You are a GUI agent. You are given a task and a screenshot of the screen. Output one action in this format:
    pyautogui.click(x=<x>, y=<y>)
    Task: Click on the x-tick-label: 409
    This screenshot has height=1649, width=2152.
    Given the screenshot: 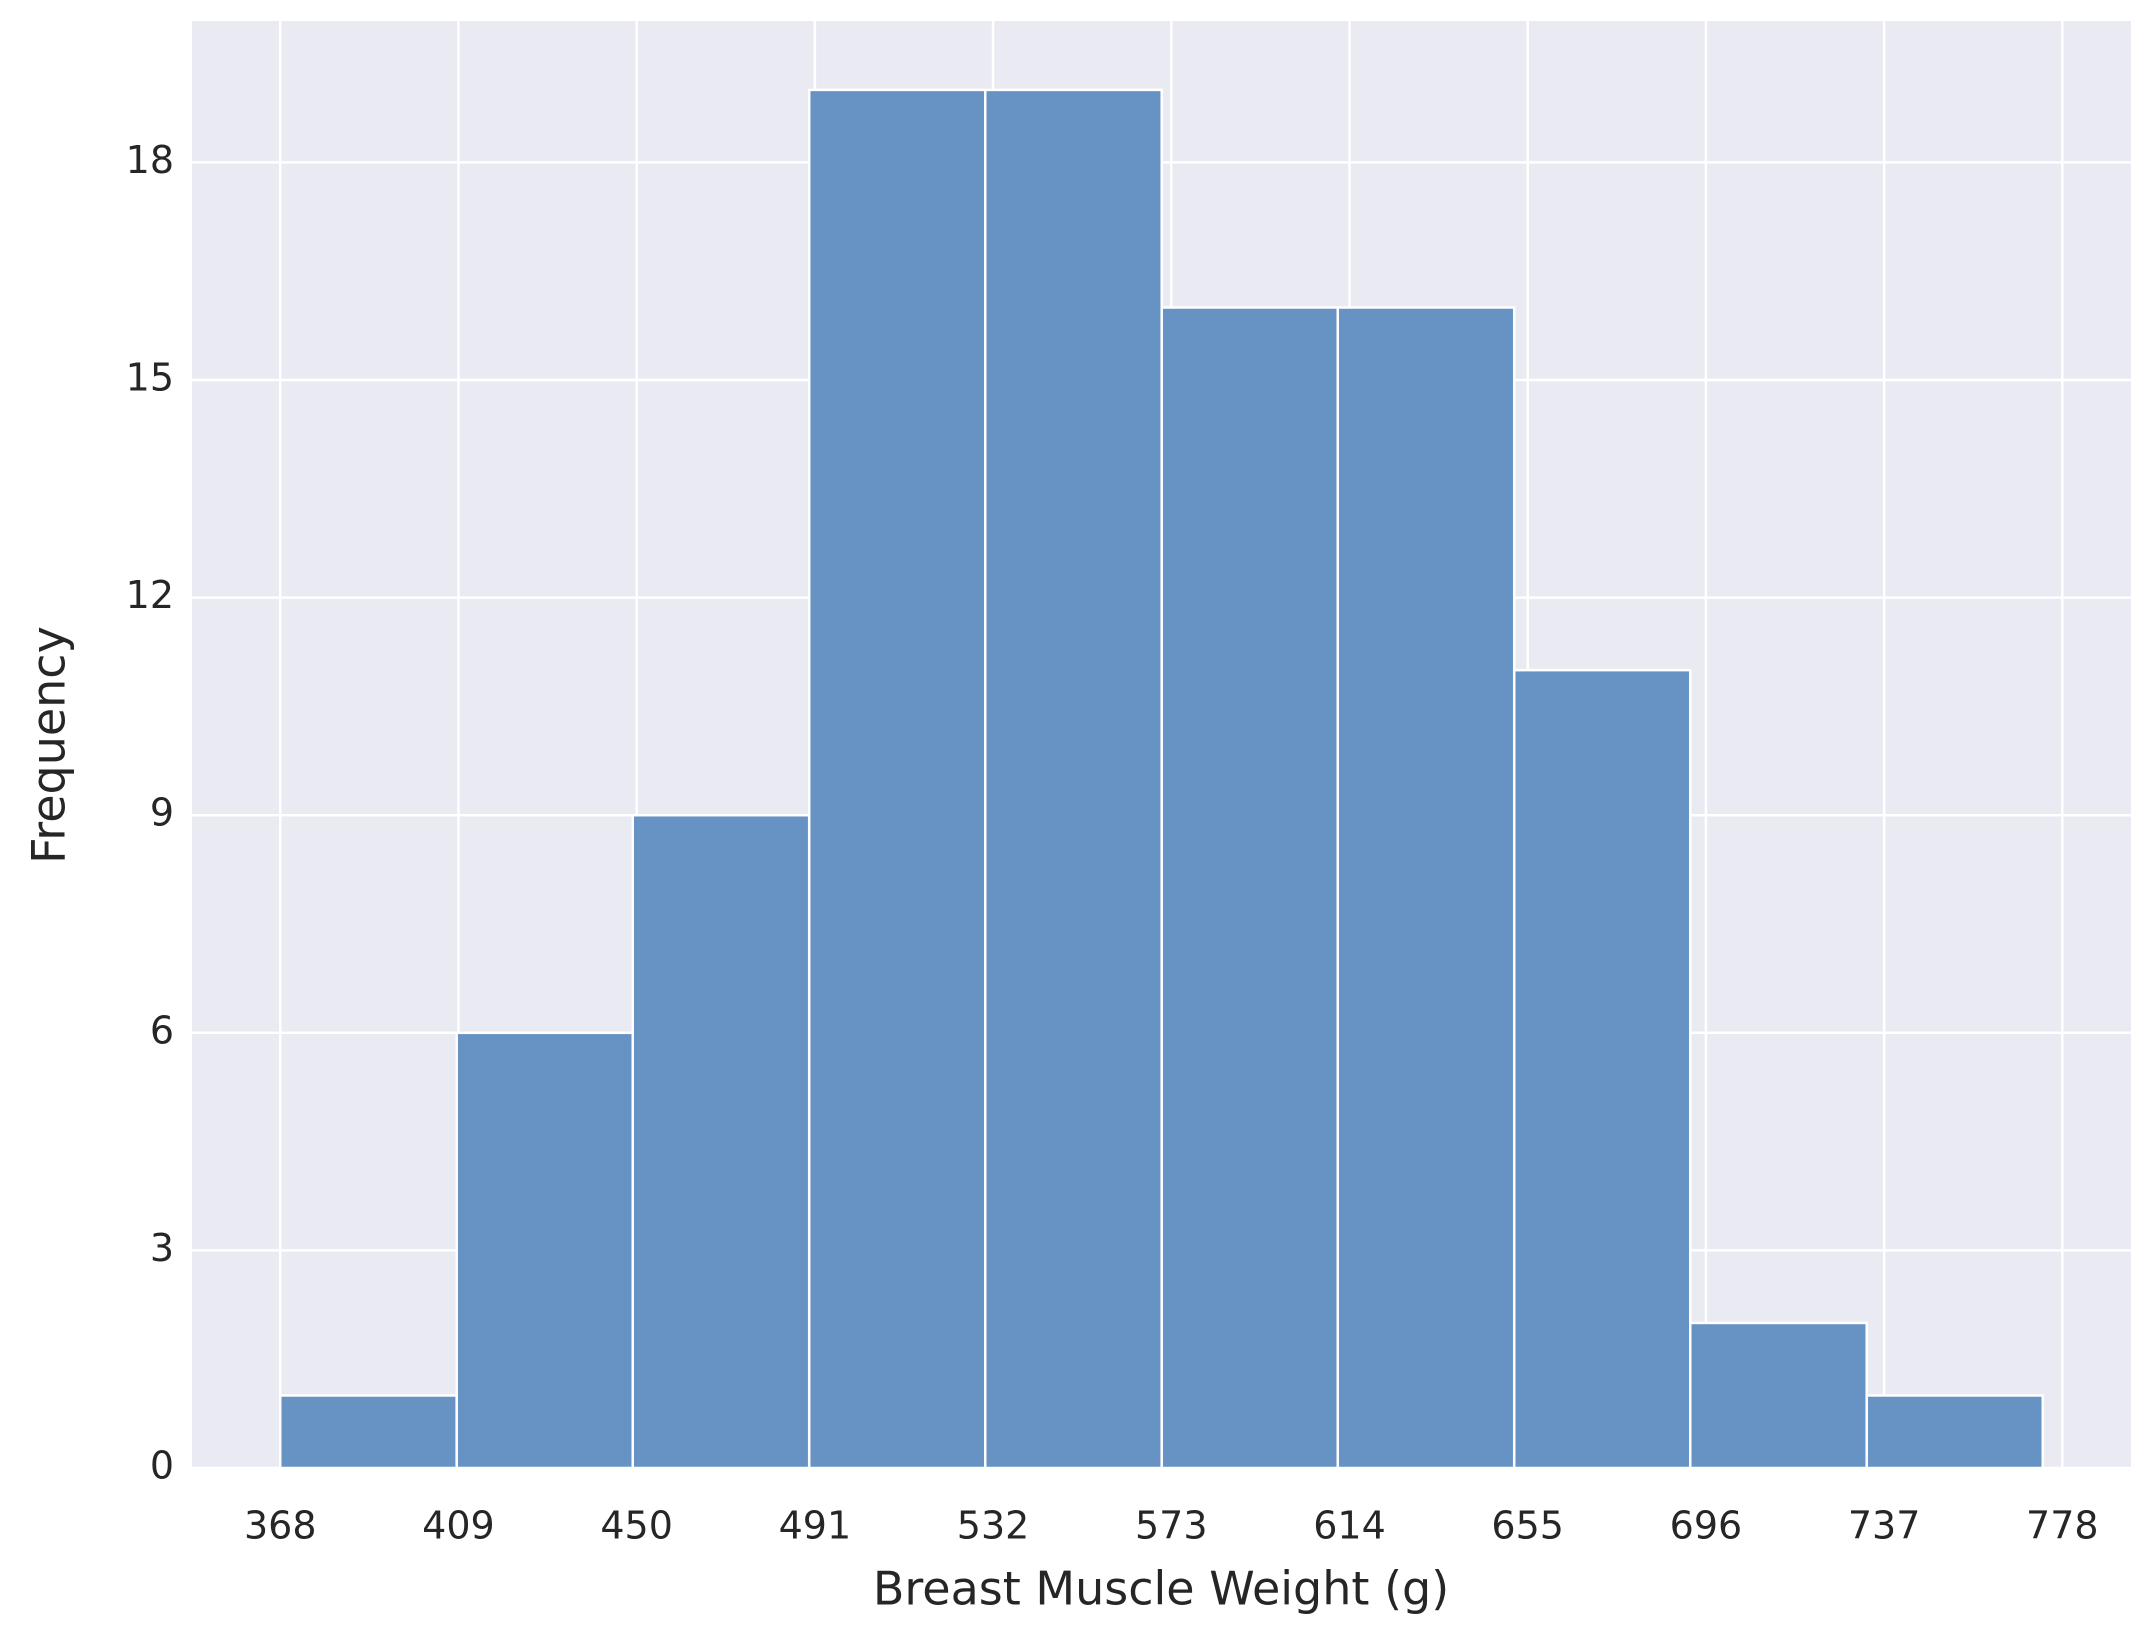 What is the action you would take?
    pyautogui.click(x=458, y=1526)
    